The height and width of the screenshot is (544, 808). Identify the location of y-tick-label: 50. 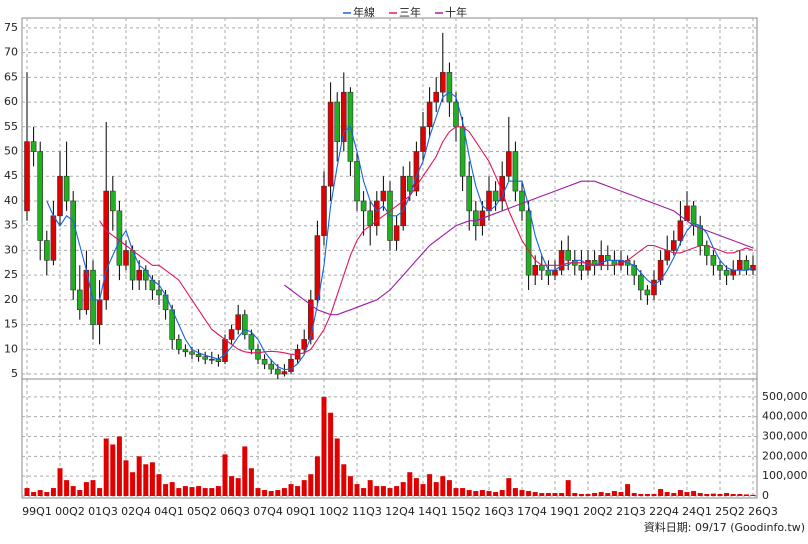
(11, 151).